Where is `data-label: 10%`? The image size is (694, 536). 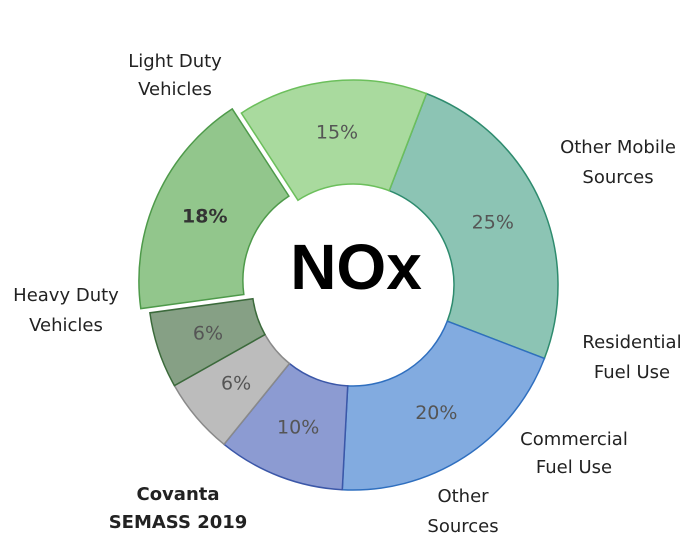 data-label: 10% is located at coordinates (298, 427).